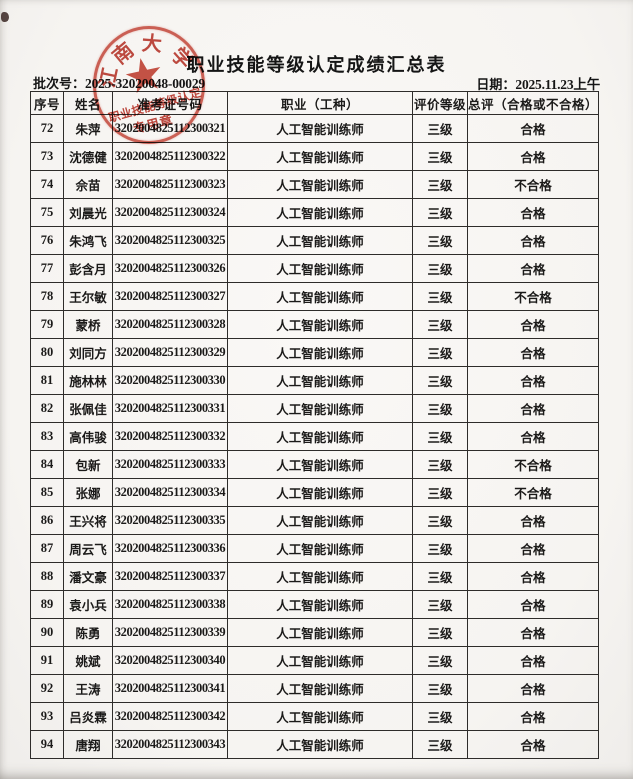 This screenshot has height=779, width=633. I want to click on cell-name: 高伟骏, so click(88, 436).